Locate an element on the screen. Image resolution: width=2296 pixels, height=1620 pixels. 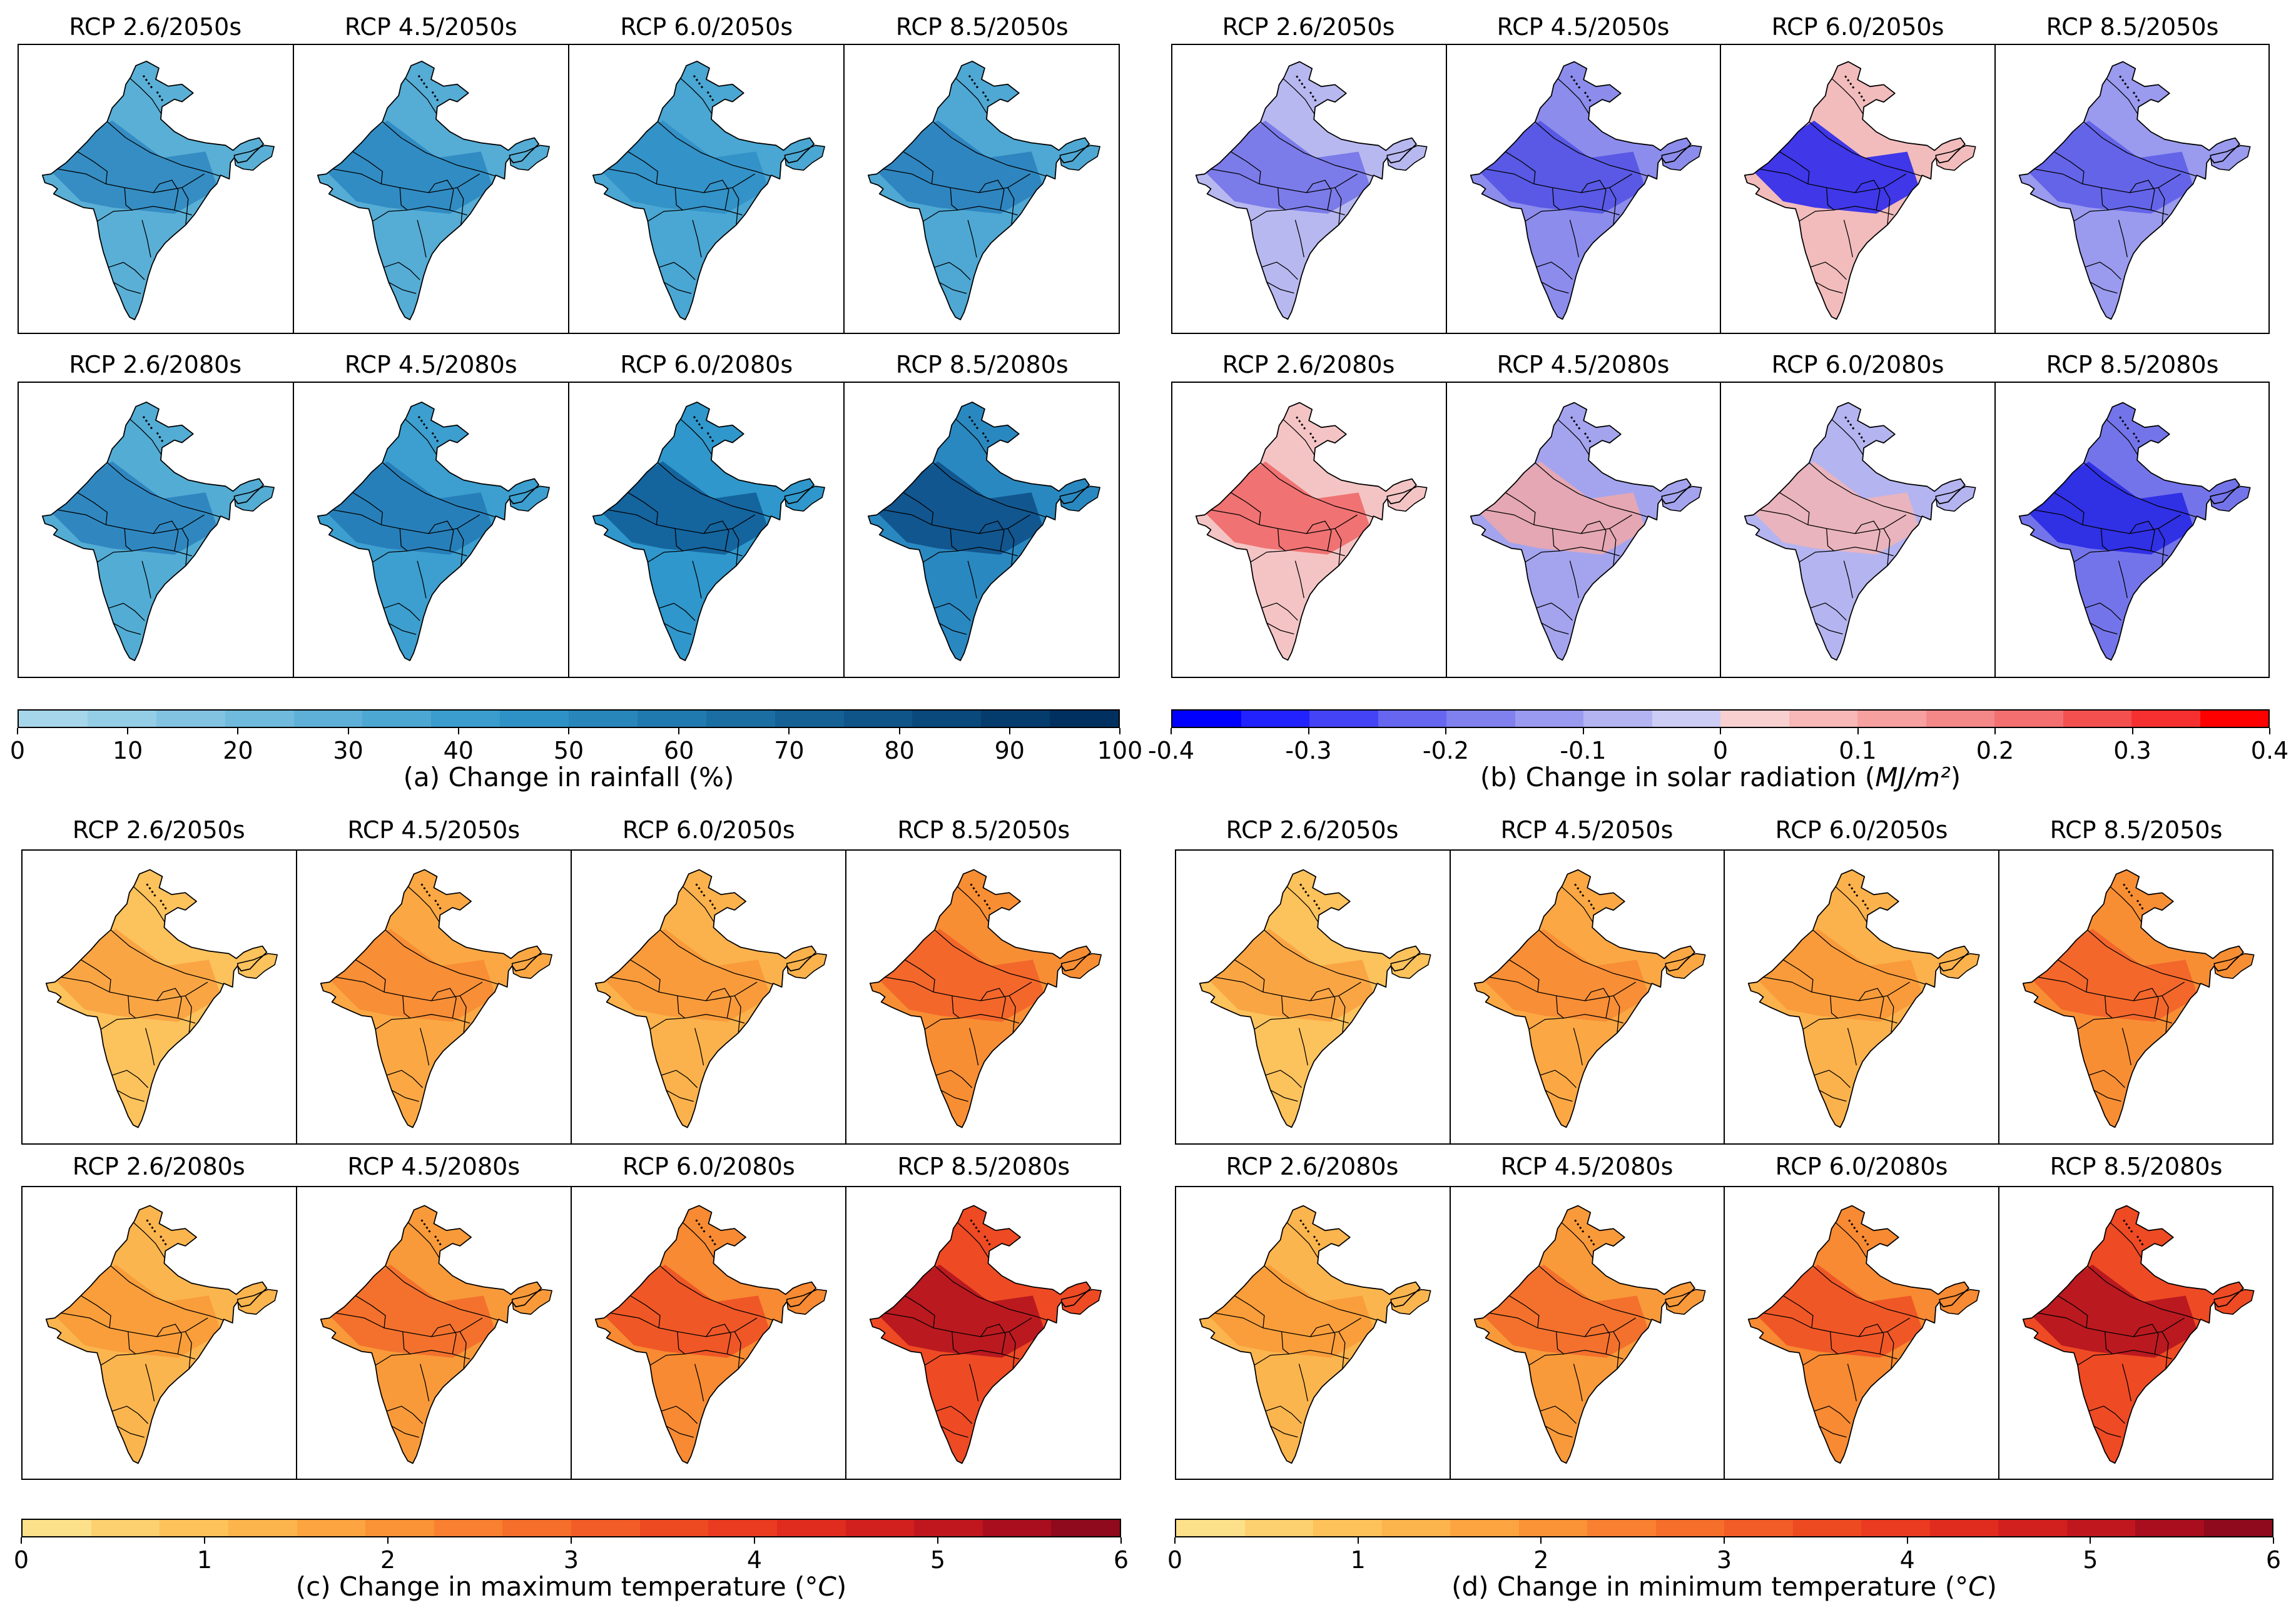
india-map is located at coordinates (1860, 531).